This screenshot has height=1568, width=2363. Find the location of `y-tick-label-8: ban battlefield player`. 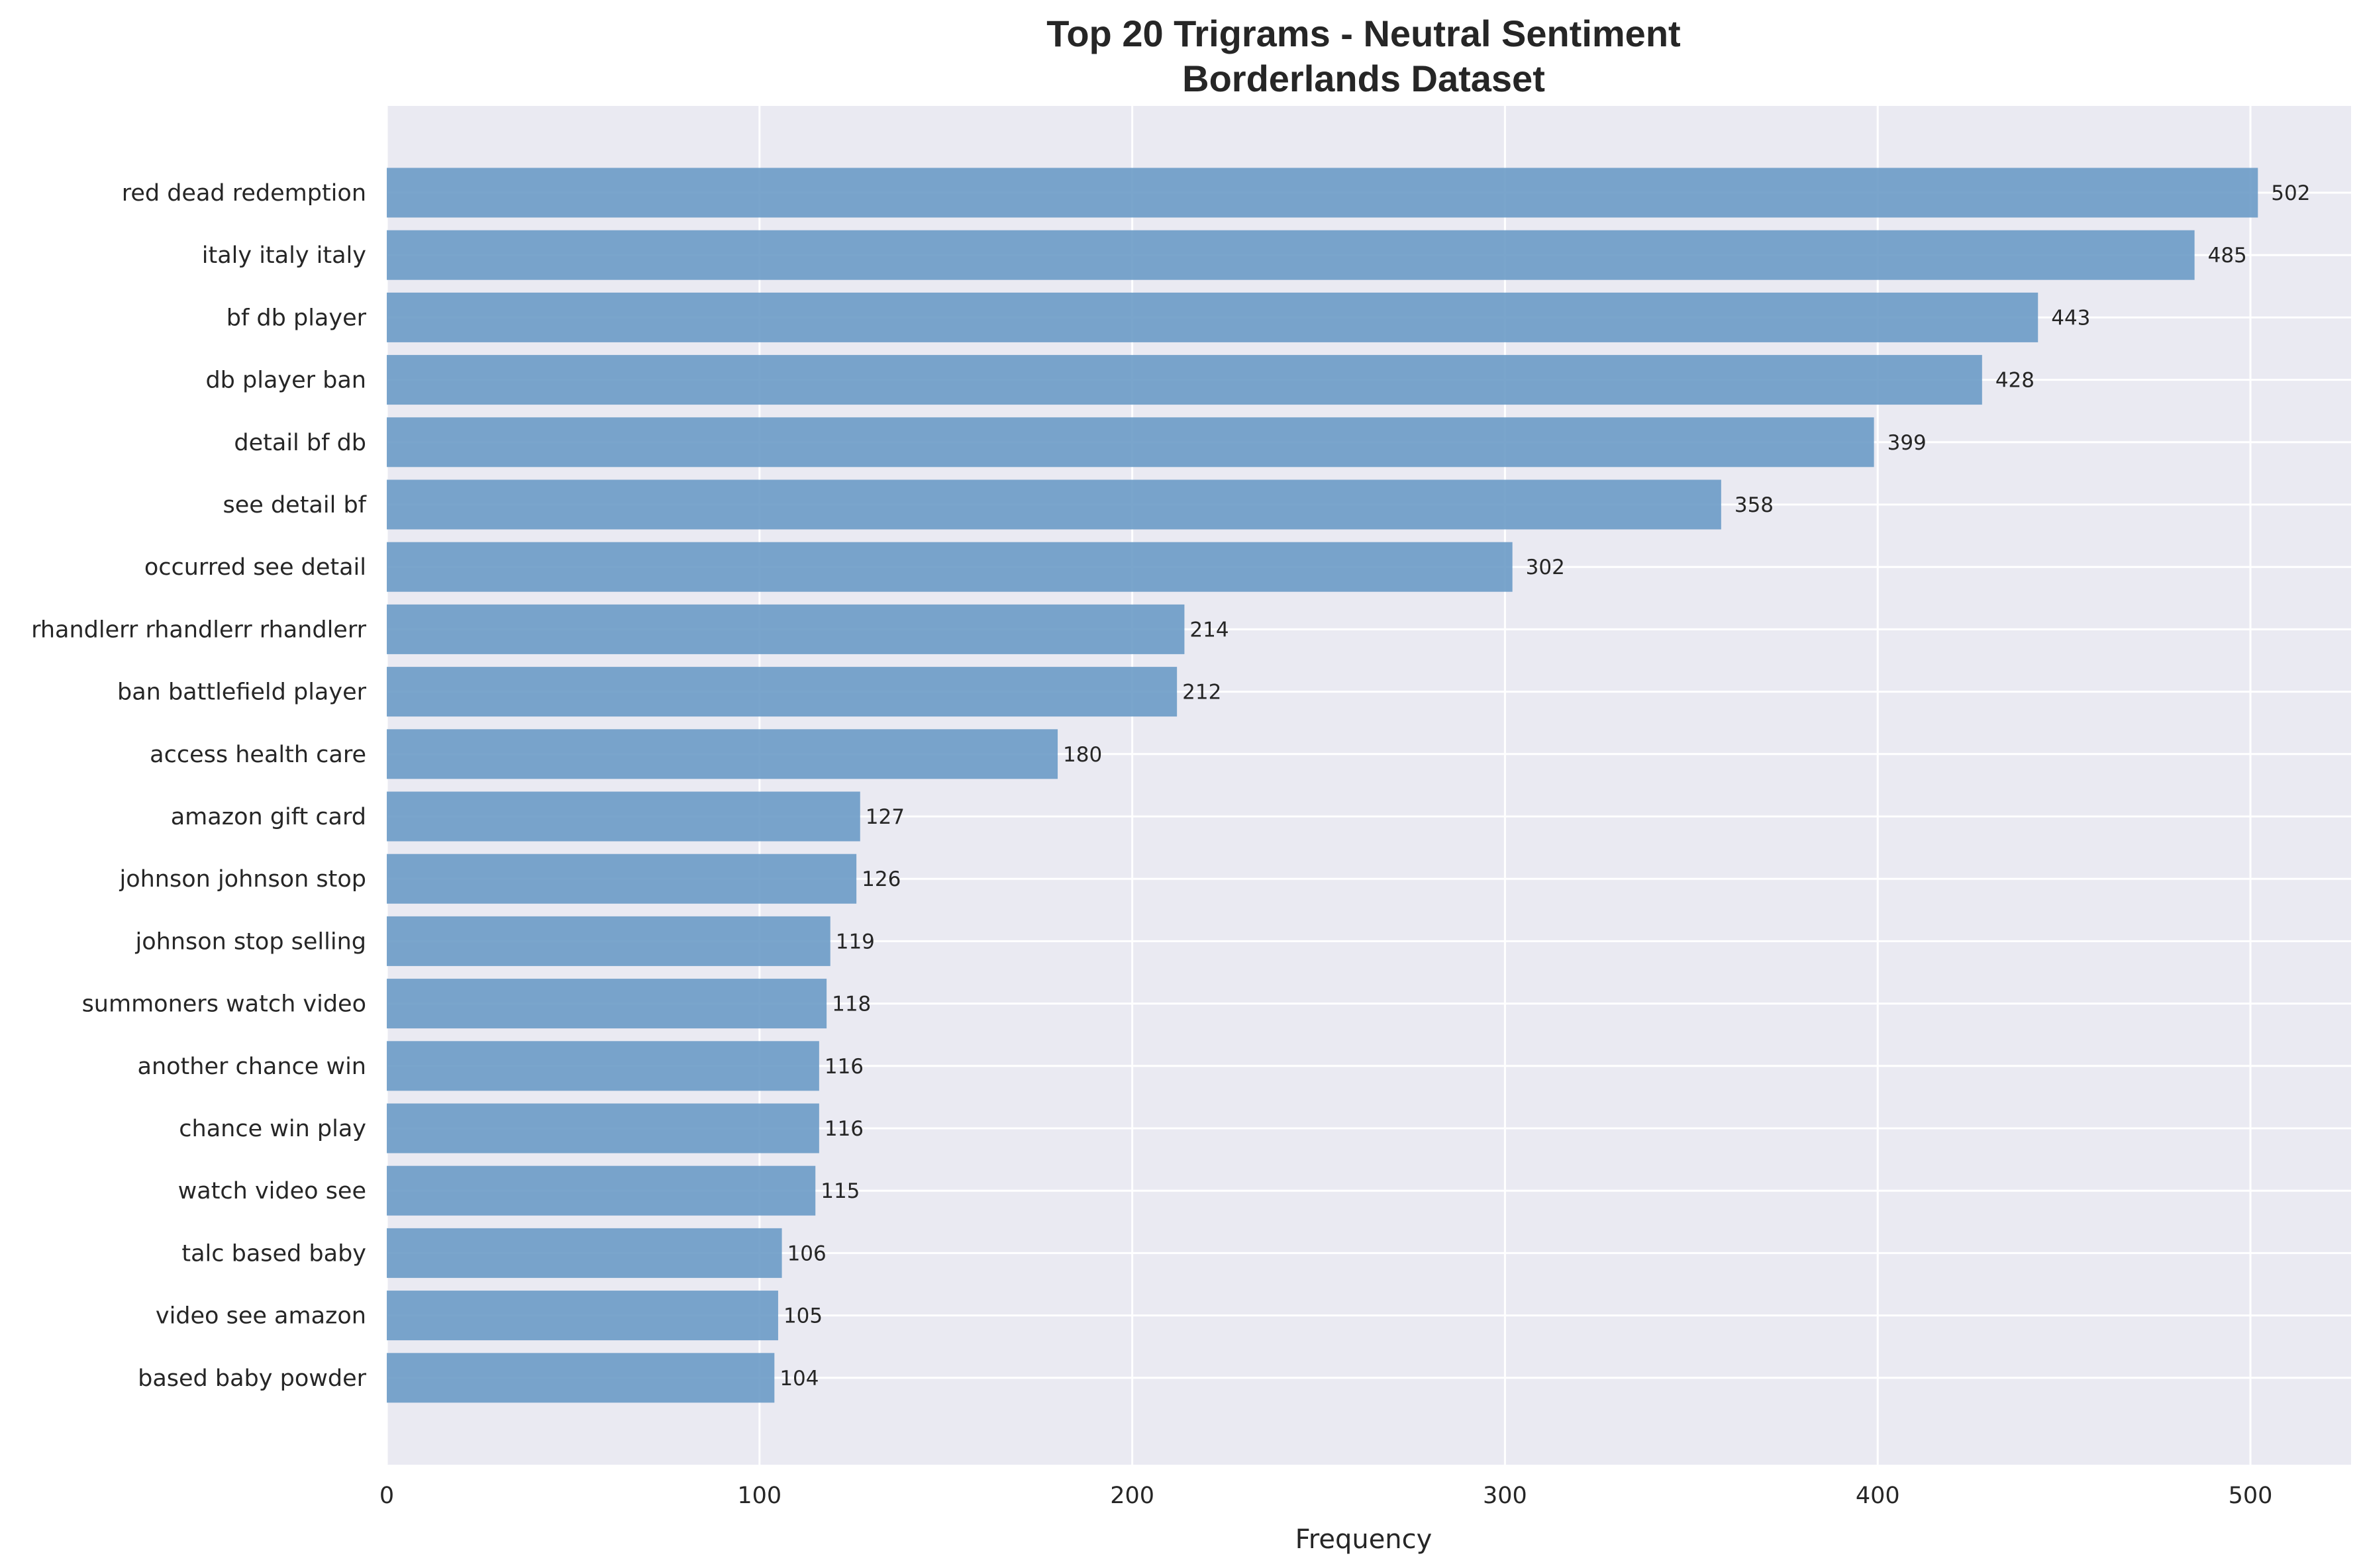

y-tick-label-8: ban battlefield player is located at coordinates (242, 692).